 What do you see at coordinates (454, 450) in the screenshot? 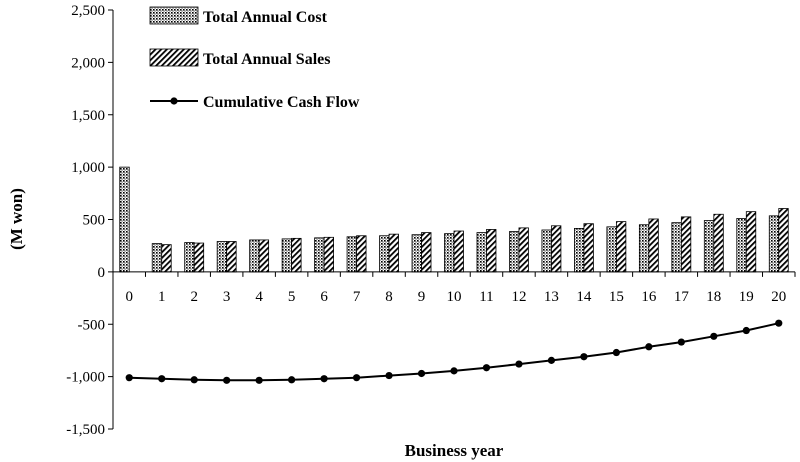
I see `x-axis-title: Business year` at bounding box center [454, 450].